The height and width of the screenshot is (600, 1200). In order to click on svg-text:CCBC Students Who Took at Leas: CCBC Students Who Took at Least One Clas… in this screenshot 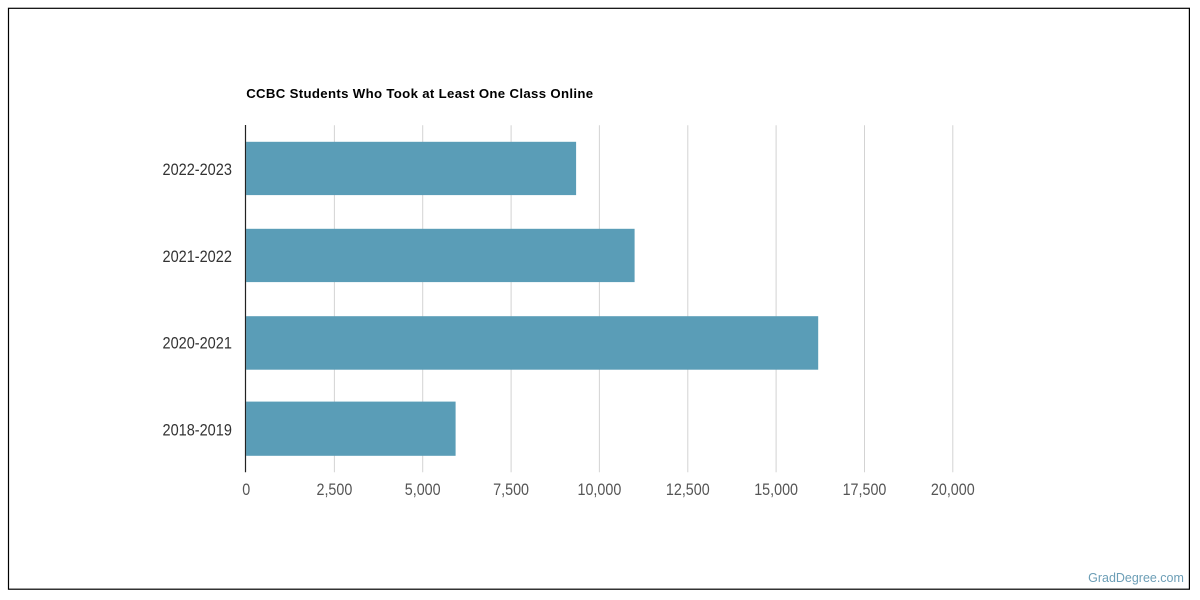, I will do `click(419, 93)`.